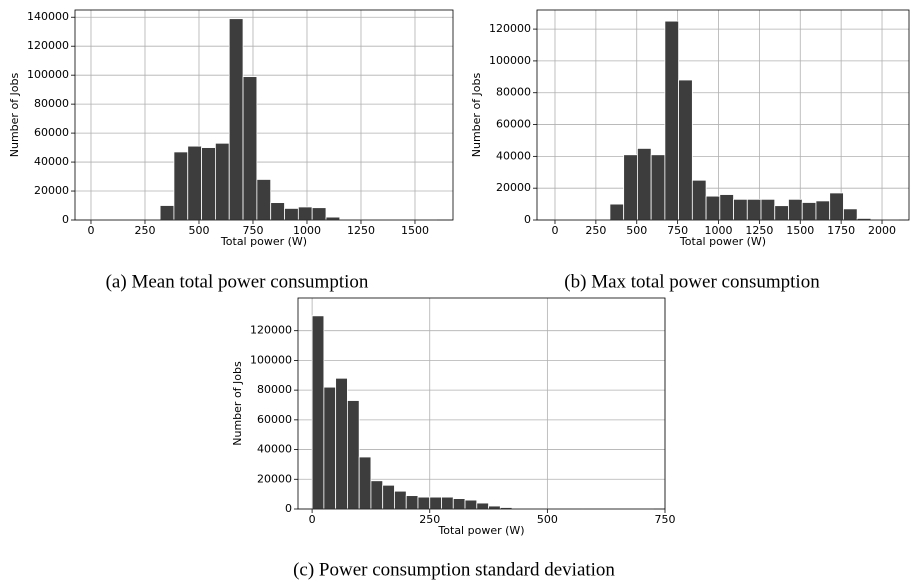 Image resolution: width=910 pixels, height=583 pixels. What do you see at coordinates (48, 16) in the screenshot?
I see `y-tick-label: 140000` at bounding box center [48, 16].